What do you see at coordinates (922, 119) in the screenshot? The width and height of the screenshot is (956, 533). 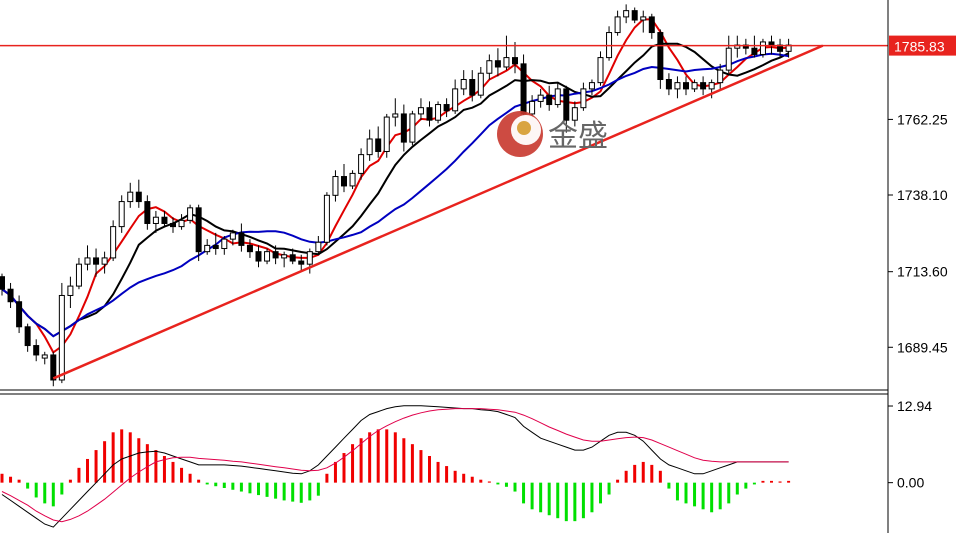 I see `price-tick-label: 1762.25` at bounding box center [922, 119].